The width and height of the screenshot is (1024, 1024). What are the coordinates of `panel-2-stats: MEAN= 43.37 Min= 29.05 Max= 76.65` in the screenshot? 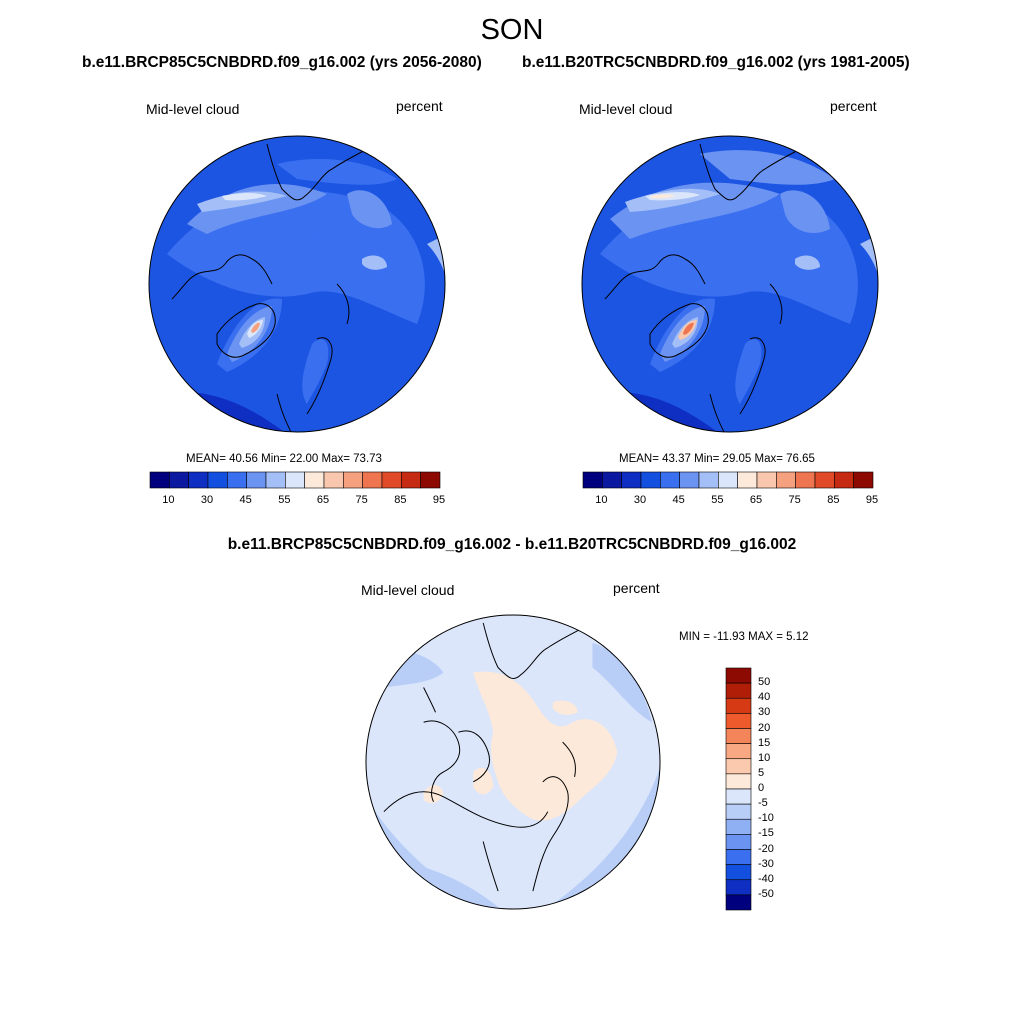 It's located at (717, 459).